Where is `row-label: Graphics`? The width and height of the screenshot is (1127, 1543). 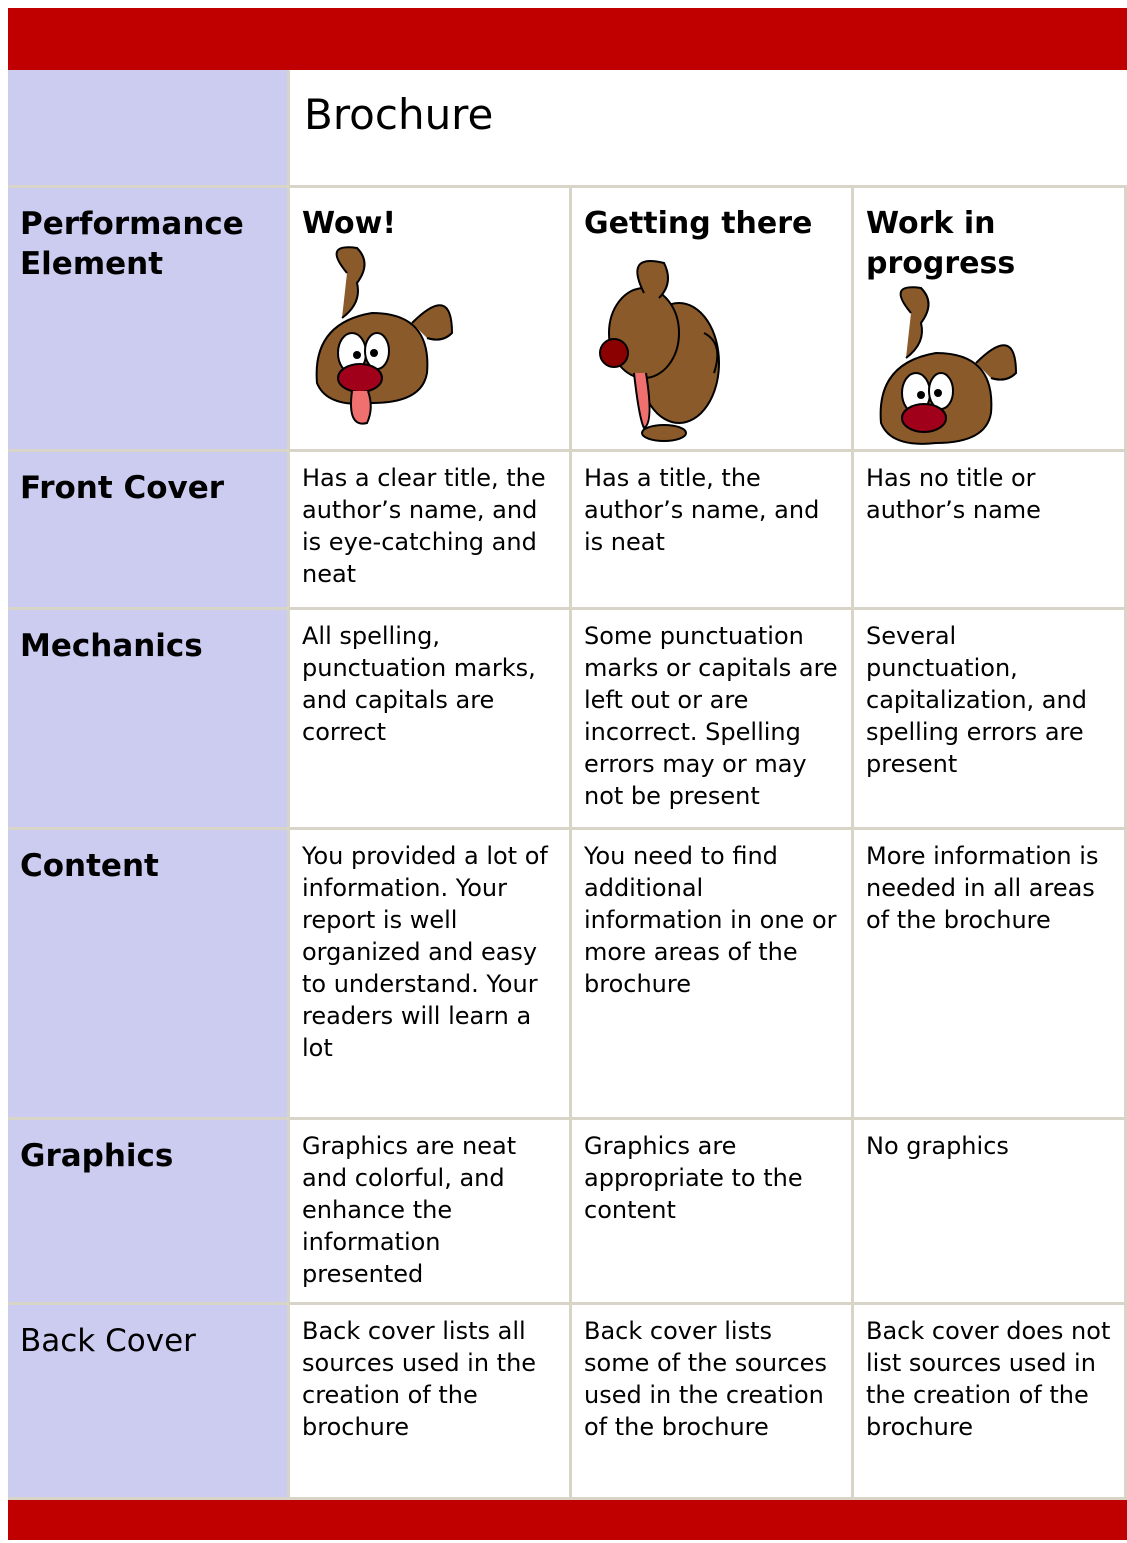 row-label: Graphics is located at coordinates (149, 1212).